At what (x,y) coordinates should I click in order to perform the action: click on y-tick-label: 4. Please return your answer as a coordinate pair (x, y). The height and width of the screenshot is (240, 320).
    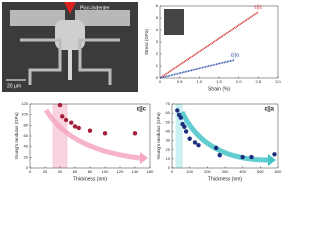
    Looking at the image, I should click on (157, 29).